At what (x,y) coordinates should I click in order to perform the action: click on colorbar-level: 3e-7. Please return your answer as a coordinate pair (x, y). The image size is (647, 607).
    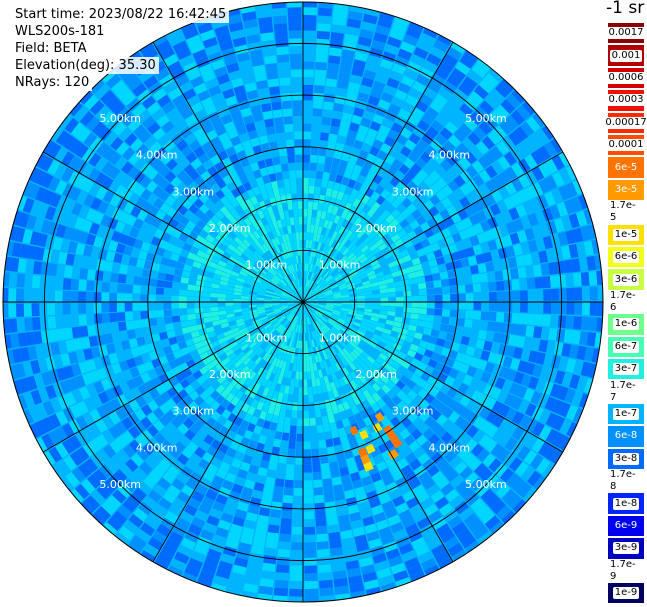
    Looking at the image, I should click on (626, 369).